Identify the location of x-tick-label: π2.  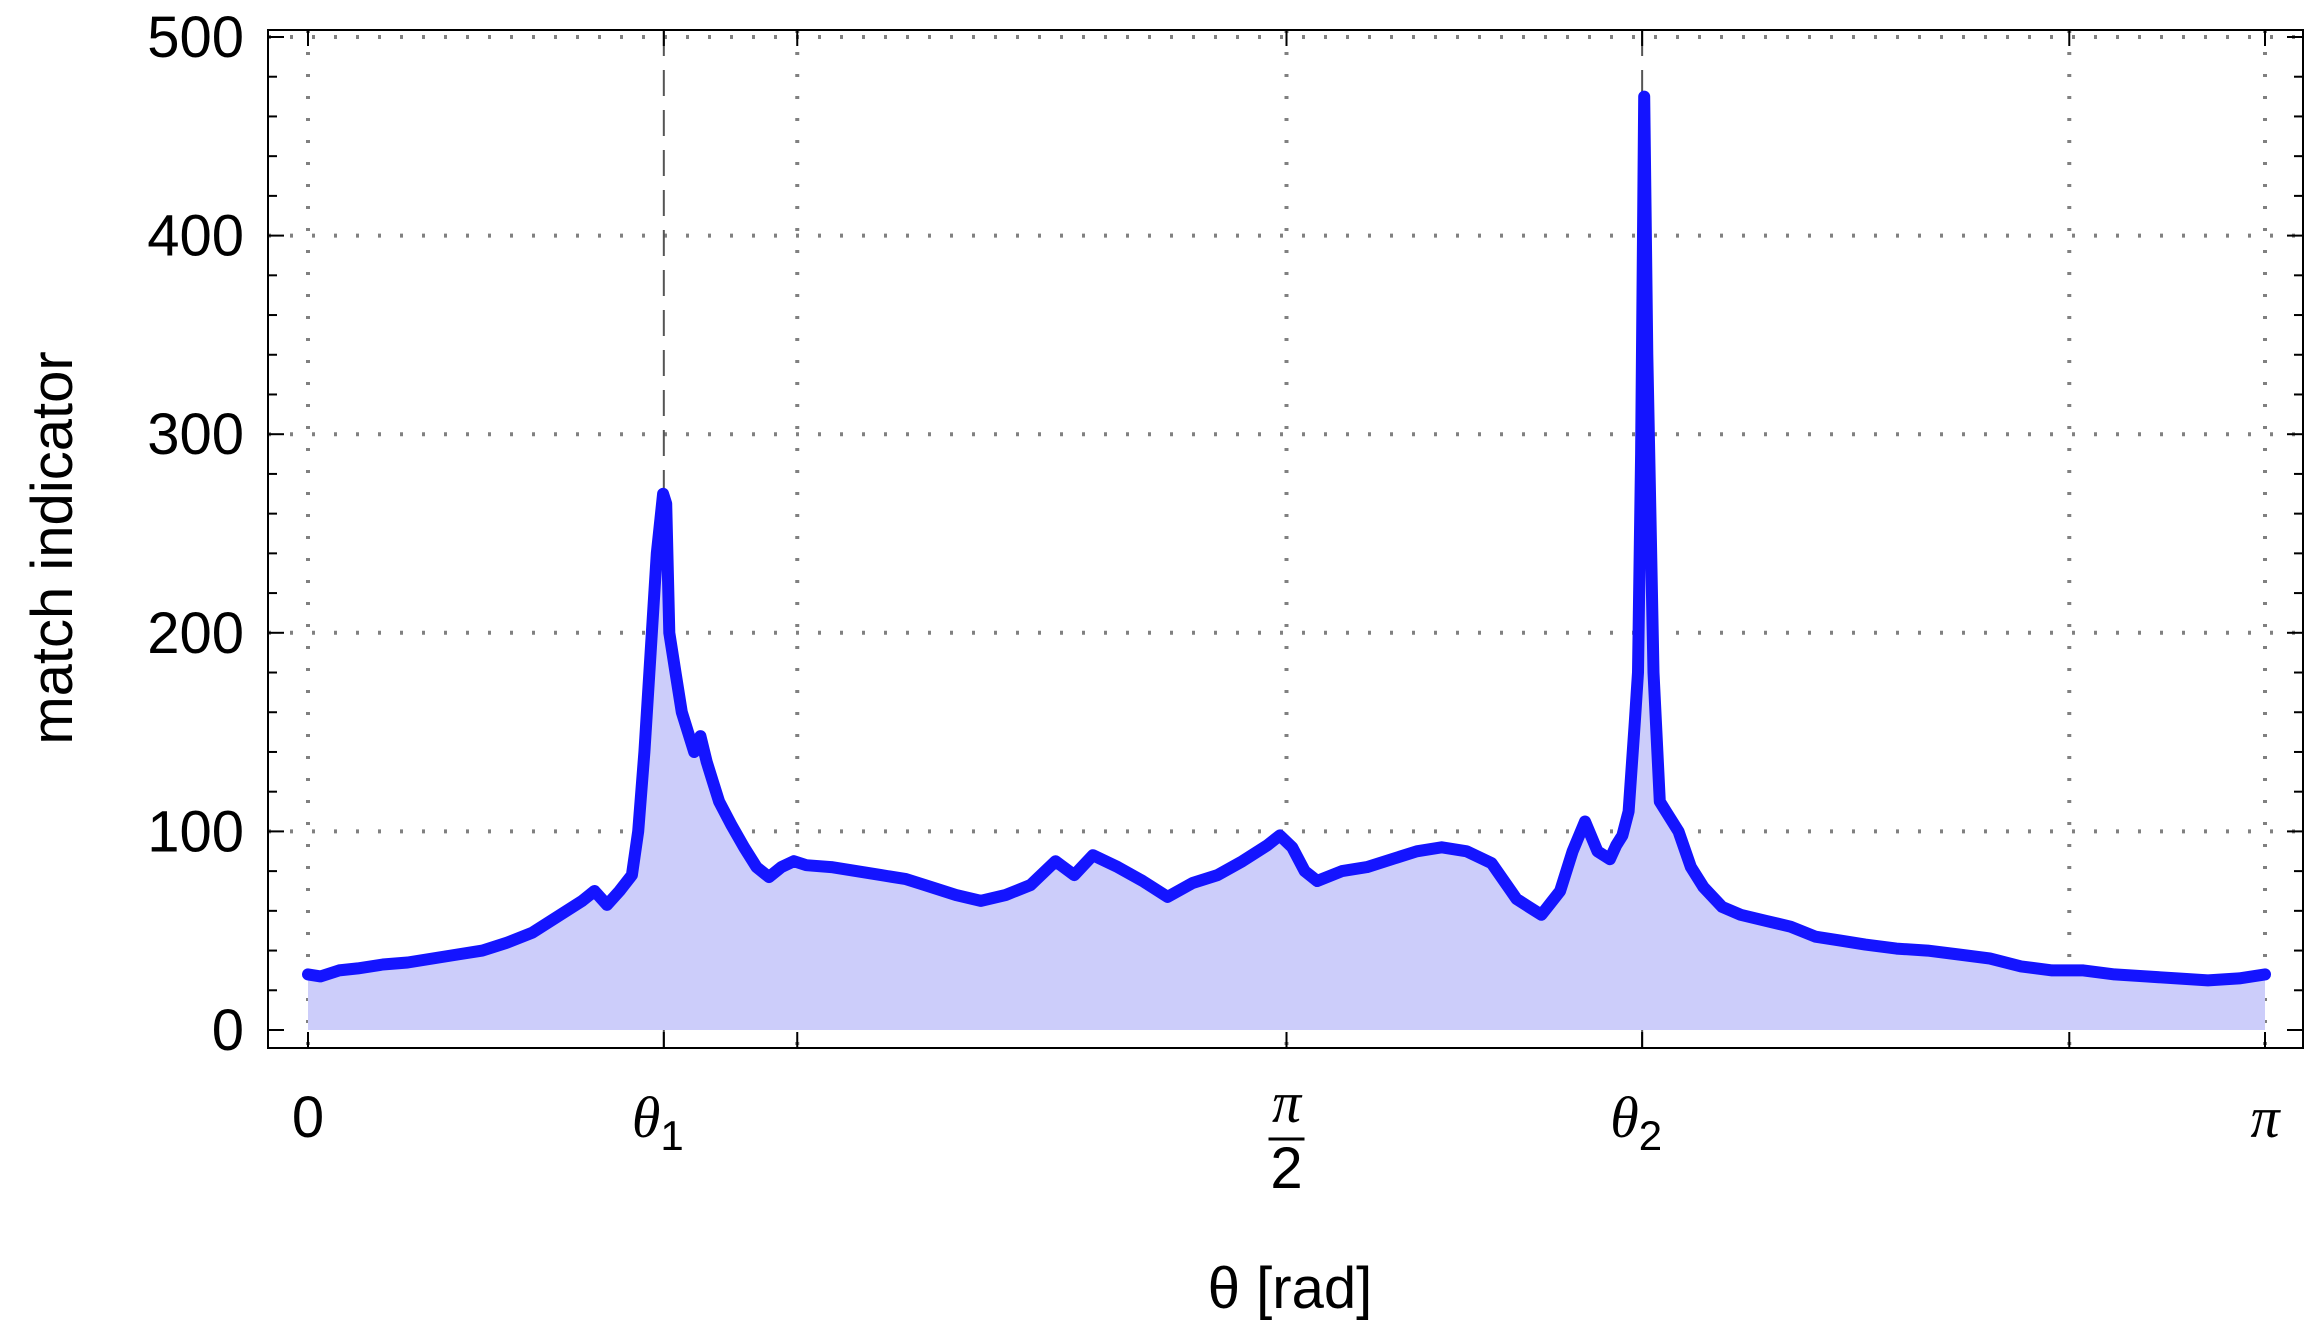
(1286, 1135).